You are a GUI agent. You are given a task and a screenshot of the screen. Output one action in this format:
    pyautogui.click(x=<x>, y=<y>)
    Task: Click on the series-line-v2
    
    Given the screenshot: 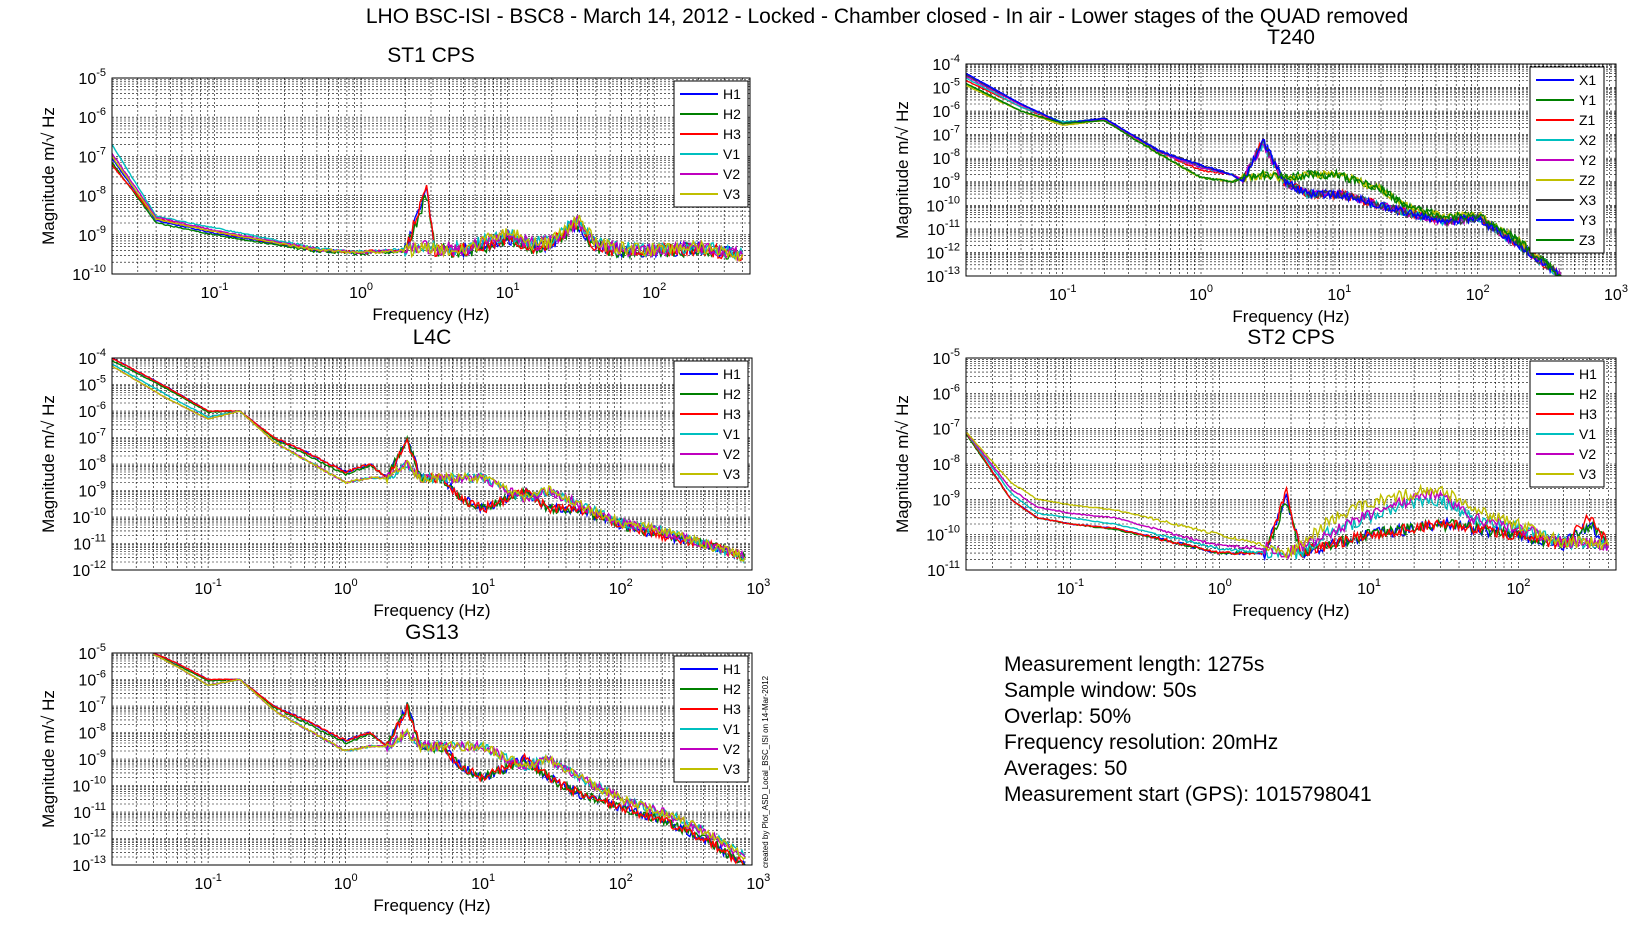 What is the action you would take?
    pyautogui.click(x=428, y=207)
    